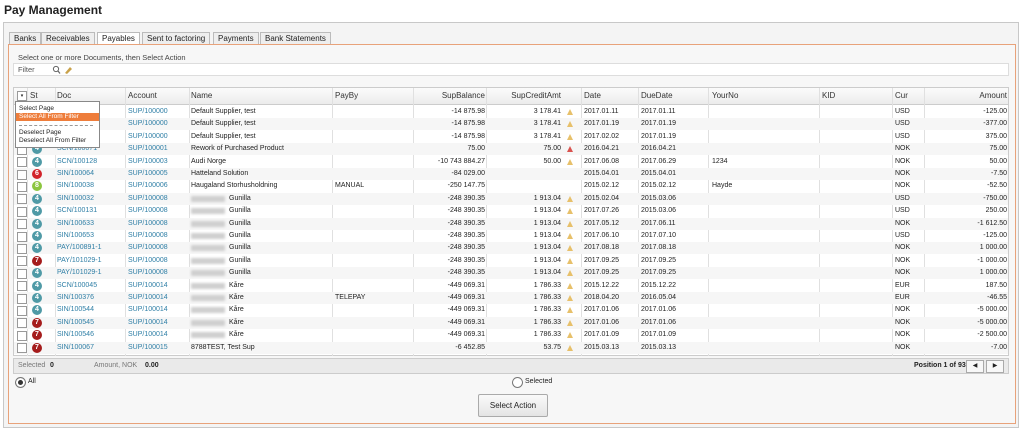 The width and height of the screenshot is (1024, 432). Describe the element at coordinates (142, 95) in the screenshot. I see `column-header: Account` at that location.